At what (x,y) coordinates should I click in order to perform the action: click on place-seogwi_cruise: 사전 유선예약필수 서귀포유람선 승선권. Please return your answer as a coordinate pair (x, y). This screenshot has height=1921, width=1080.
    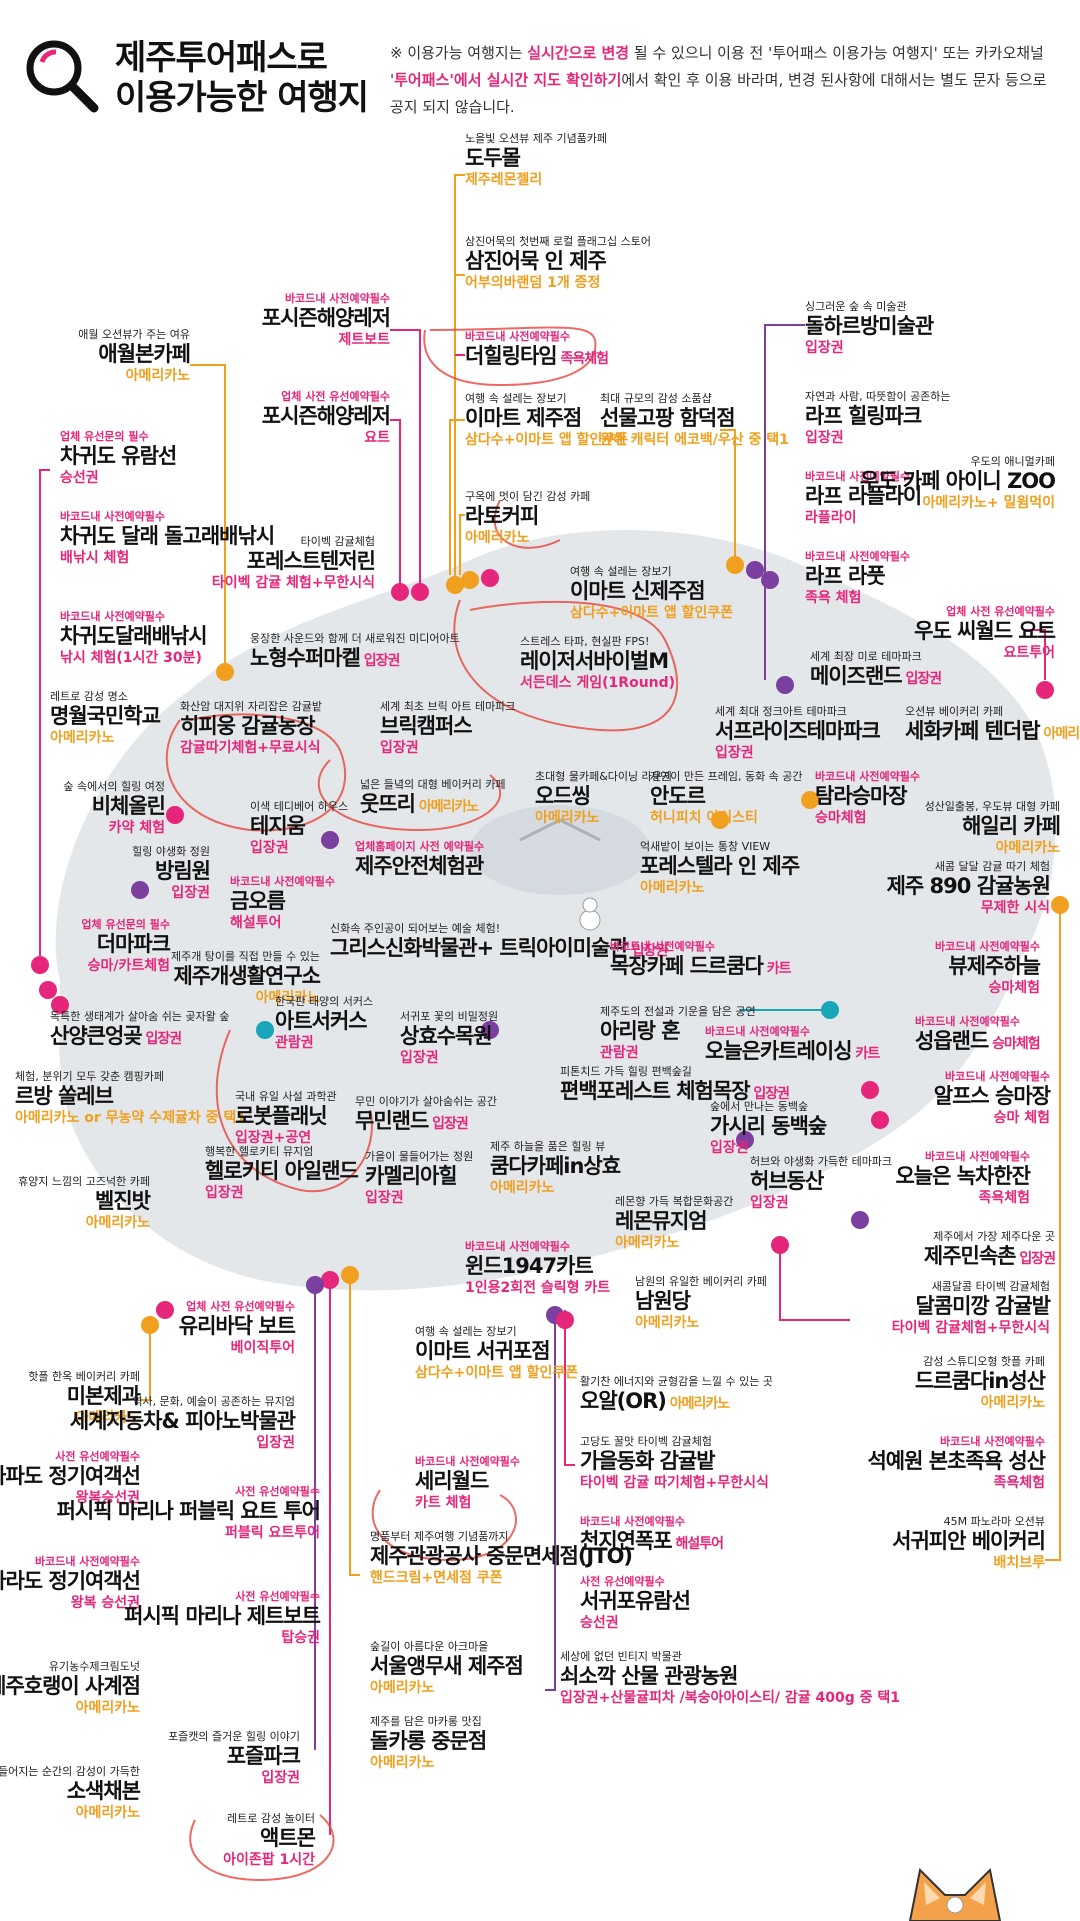
    Looking at the image, I should click on (635, 1603).